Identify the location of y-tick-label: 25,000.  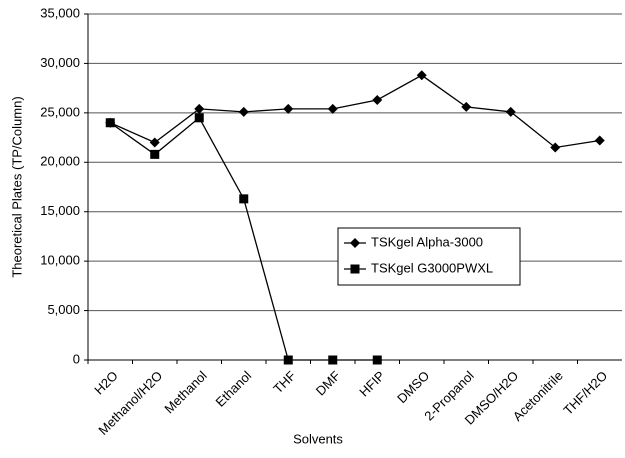
(60, 111).